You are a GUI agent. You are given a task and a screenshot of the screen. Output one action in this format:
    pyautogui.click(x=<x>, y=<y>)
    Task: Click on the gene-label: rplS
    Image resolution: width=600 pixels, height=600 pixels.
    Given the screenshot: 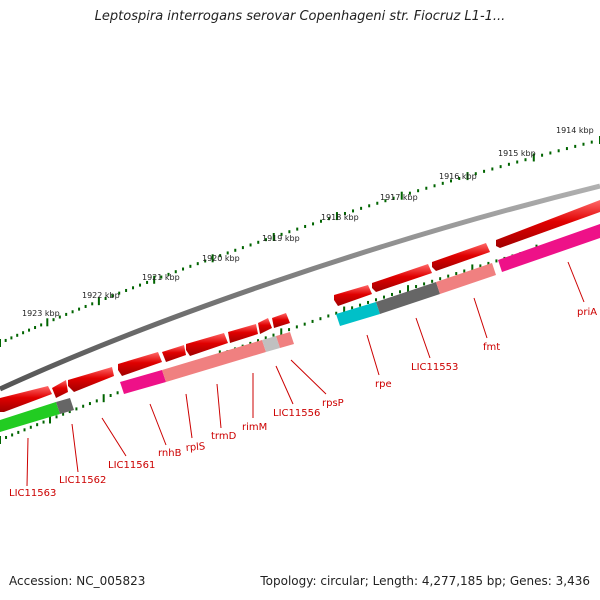 What is the action you would take?
    pyautogui.click(x=195, y=447)
    